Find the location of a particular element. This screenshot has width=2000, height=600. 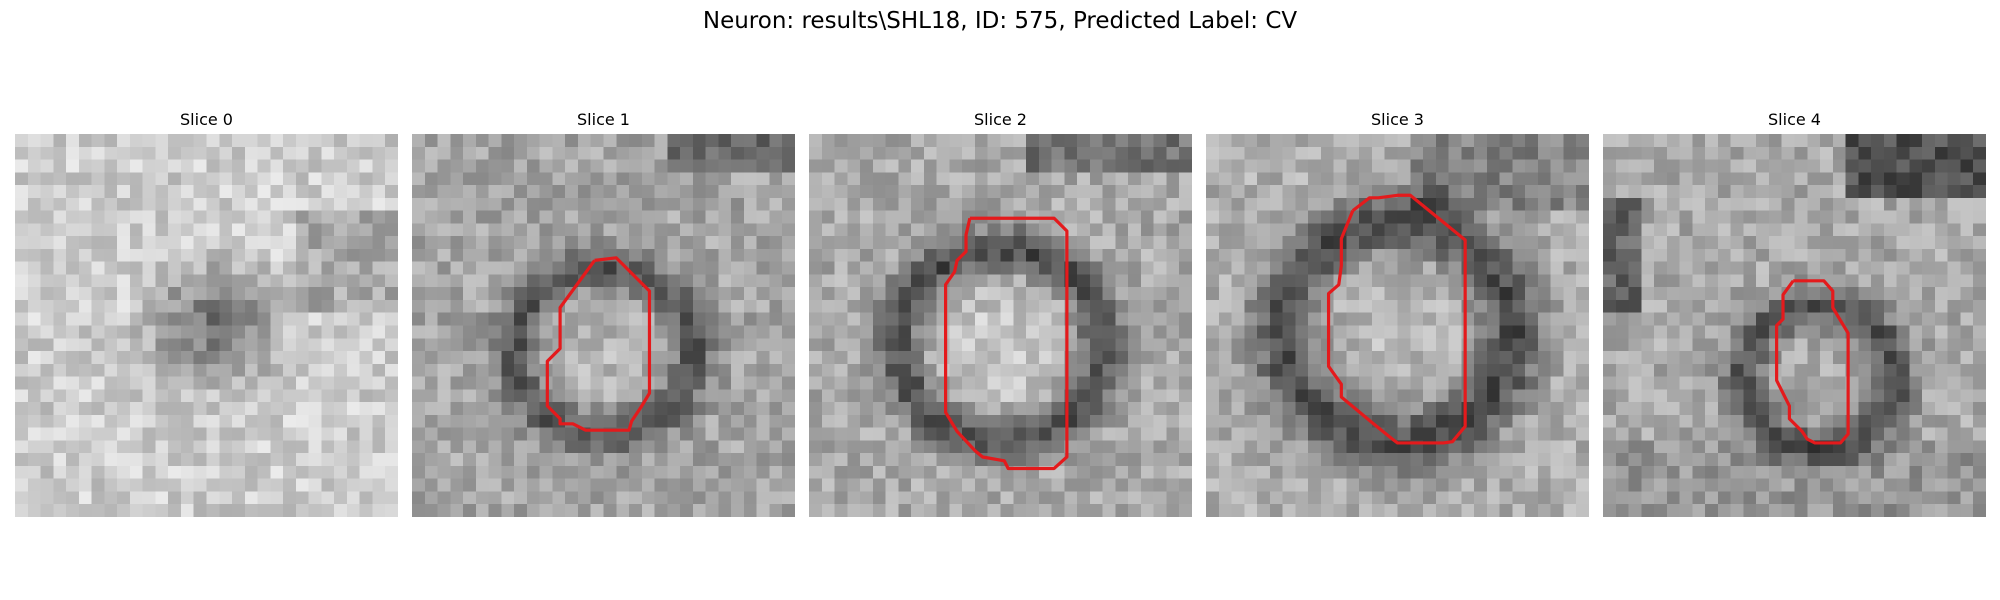

slice-panel-0: Slice 0 is located at coordinates (206, 313).